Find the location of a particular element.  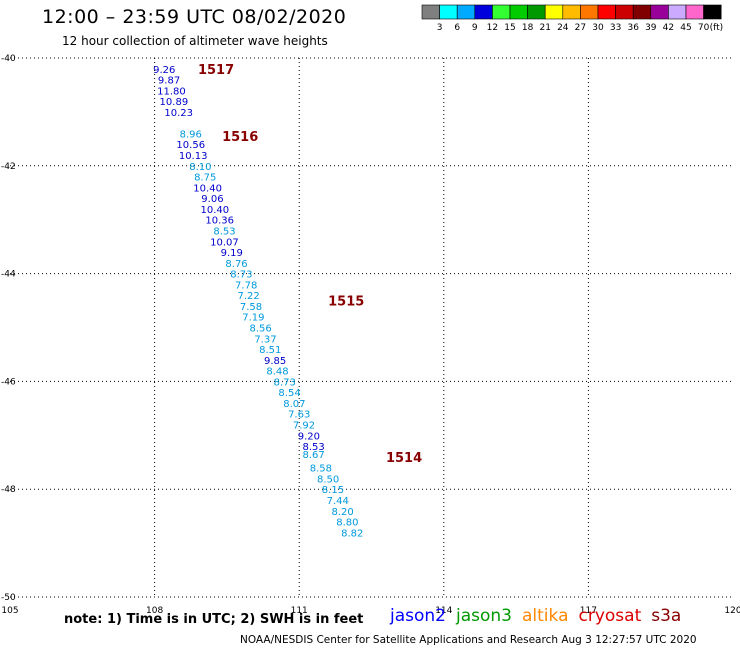

wave-height-label: 8.51 is located at coordinates (270, 350).